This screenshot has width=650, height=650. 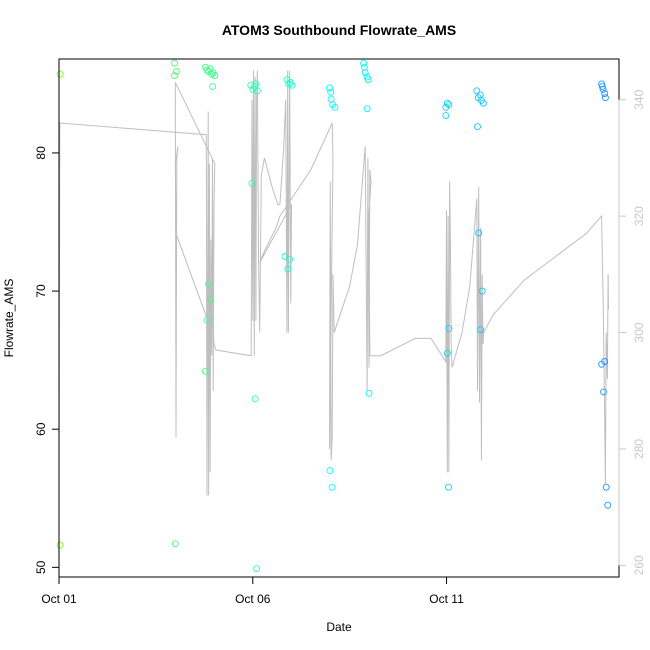 What do you see at coordinates (339, 627) in the screenshot?
I see `x-axis-label: Date` at bounding box center [339, 627].